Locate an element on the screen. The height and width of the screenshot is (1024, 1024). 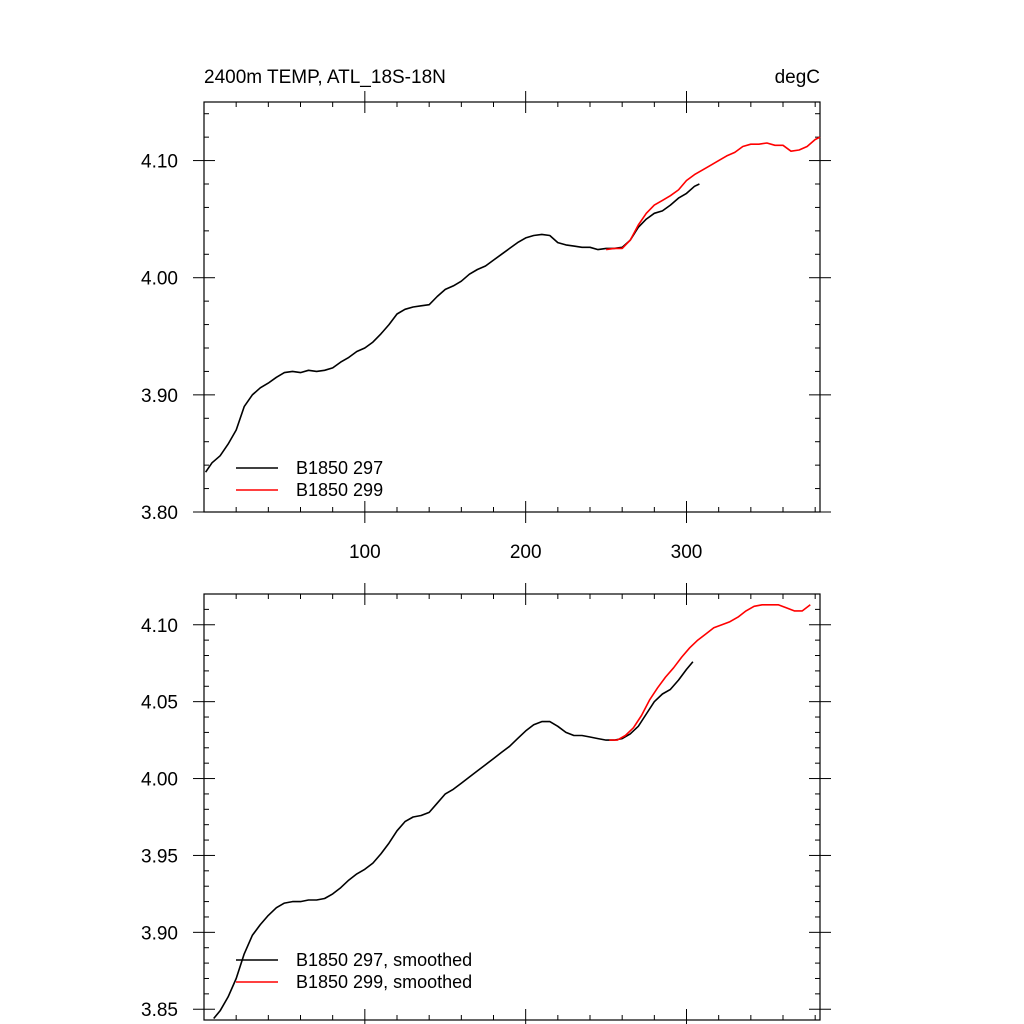
y-tick-label: 3.85 is located at coordinates (159, 1010).